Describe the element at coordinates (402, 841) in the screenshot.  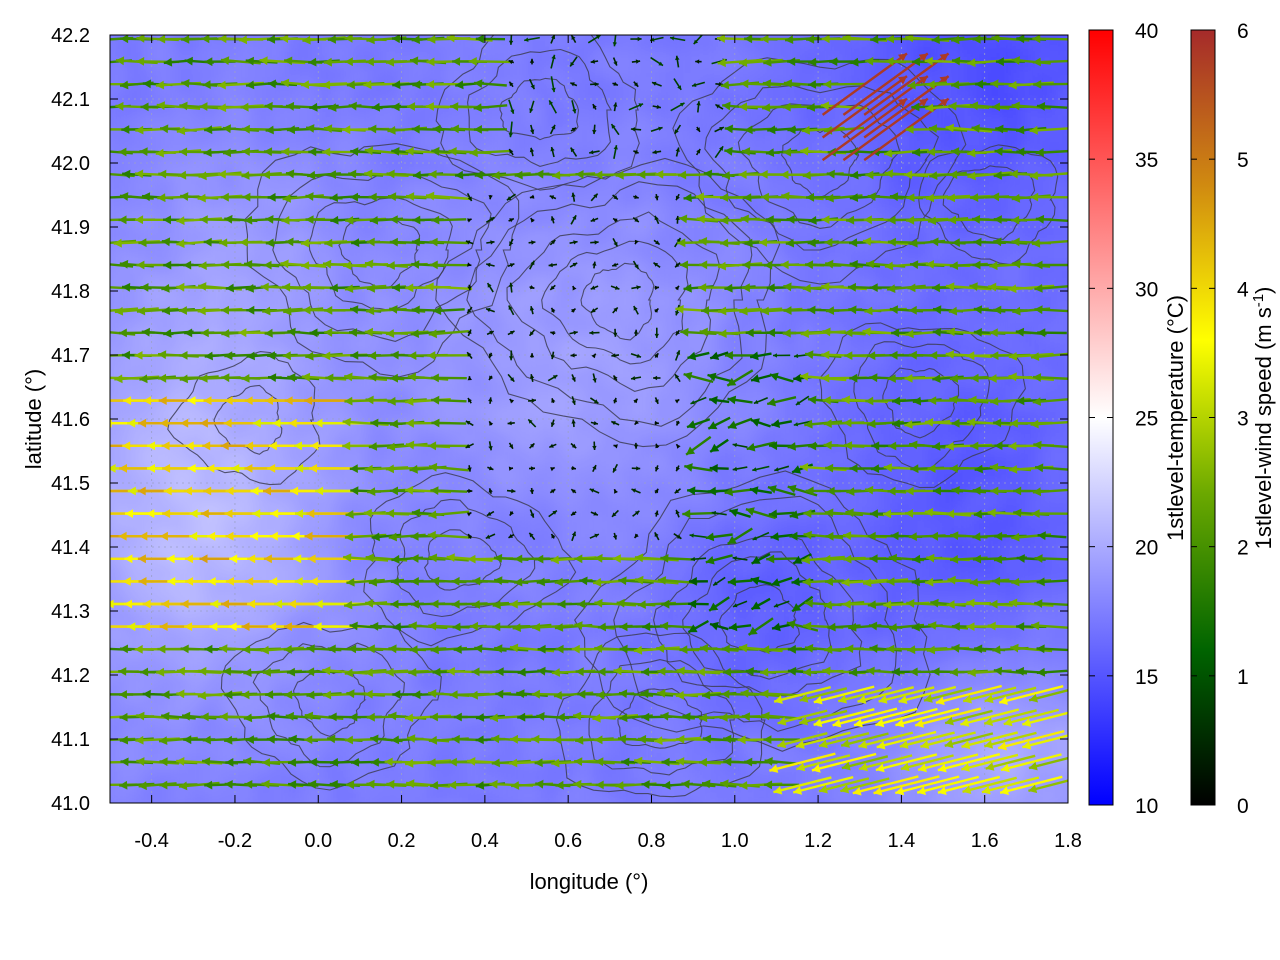
I see `x-tick-label: 0.2` at that location.